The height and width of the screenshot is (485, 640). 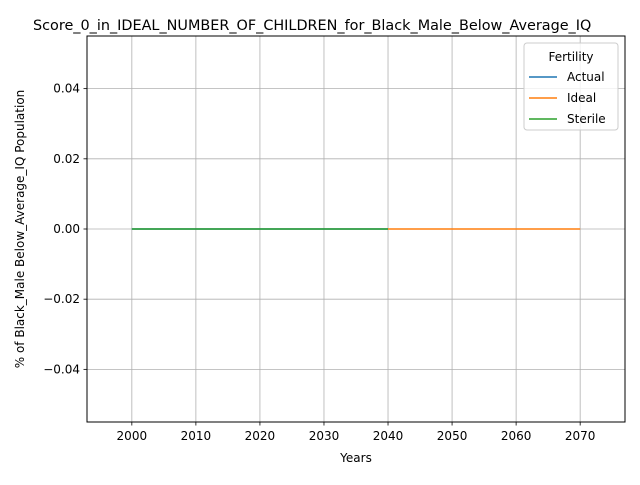 What do you see at coordinates (132, 436) in the screenshot?
I see `x-tick-label: 2000` at bounding box center [132, 436].